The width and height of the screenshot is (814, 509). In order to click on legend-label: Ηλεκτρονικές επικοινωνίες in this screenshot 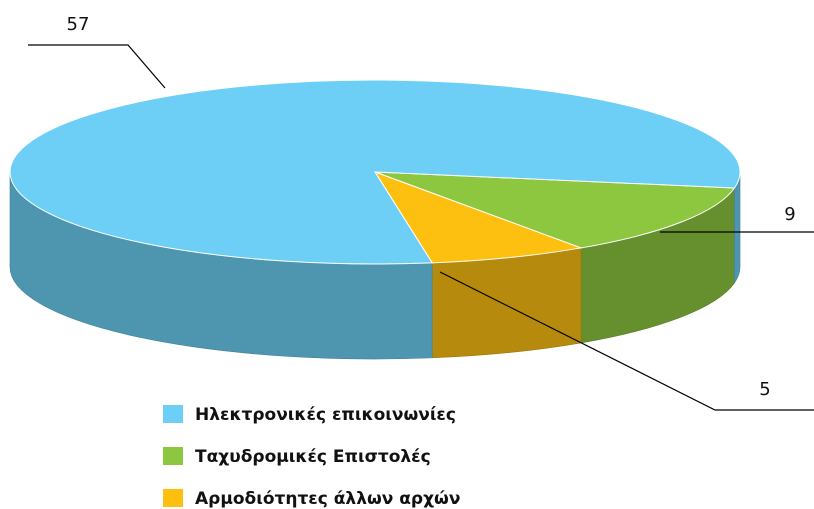, I will do `click(325, 415)`.